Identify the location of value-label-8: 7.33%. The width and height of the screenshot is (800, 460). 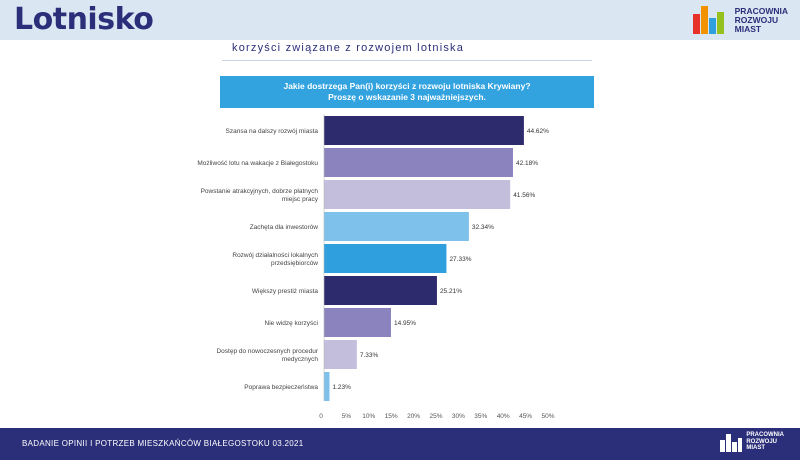
(369, 355).